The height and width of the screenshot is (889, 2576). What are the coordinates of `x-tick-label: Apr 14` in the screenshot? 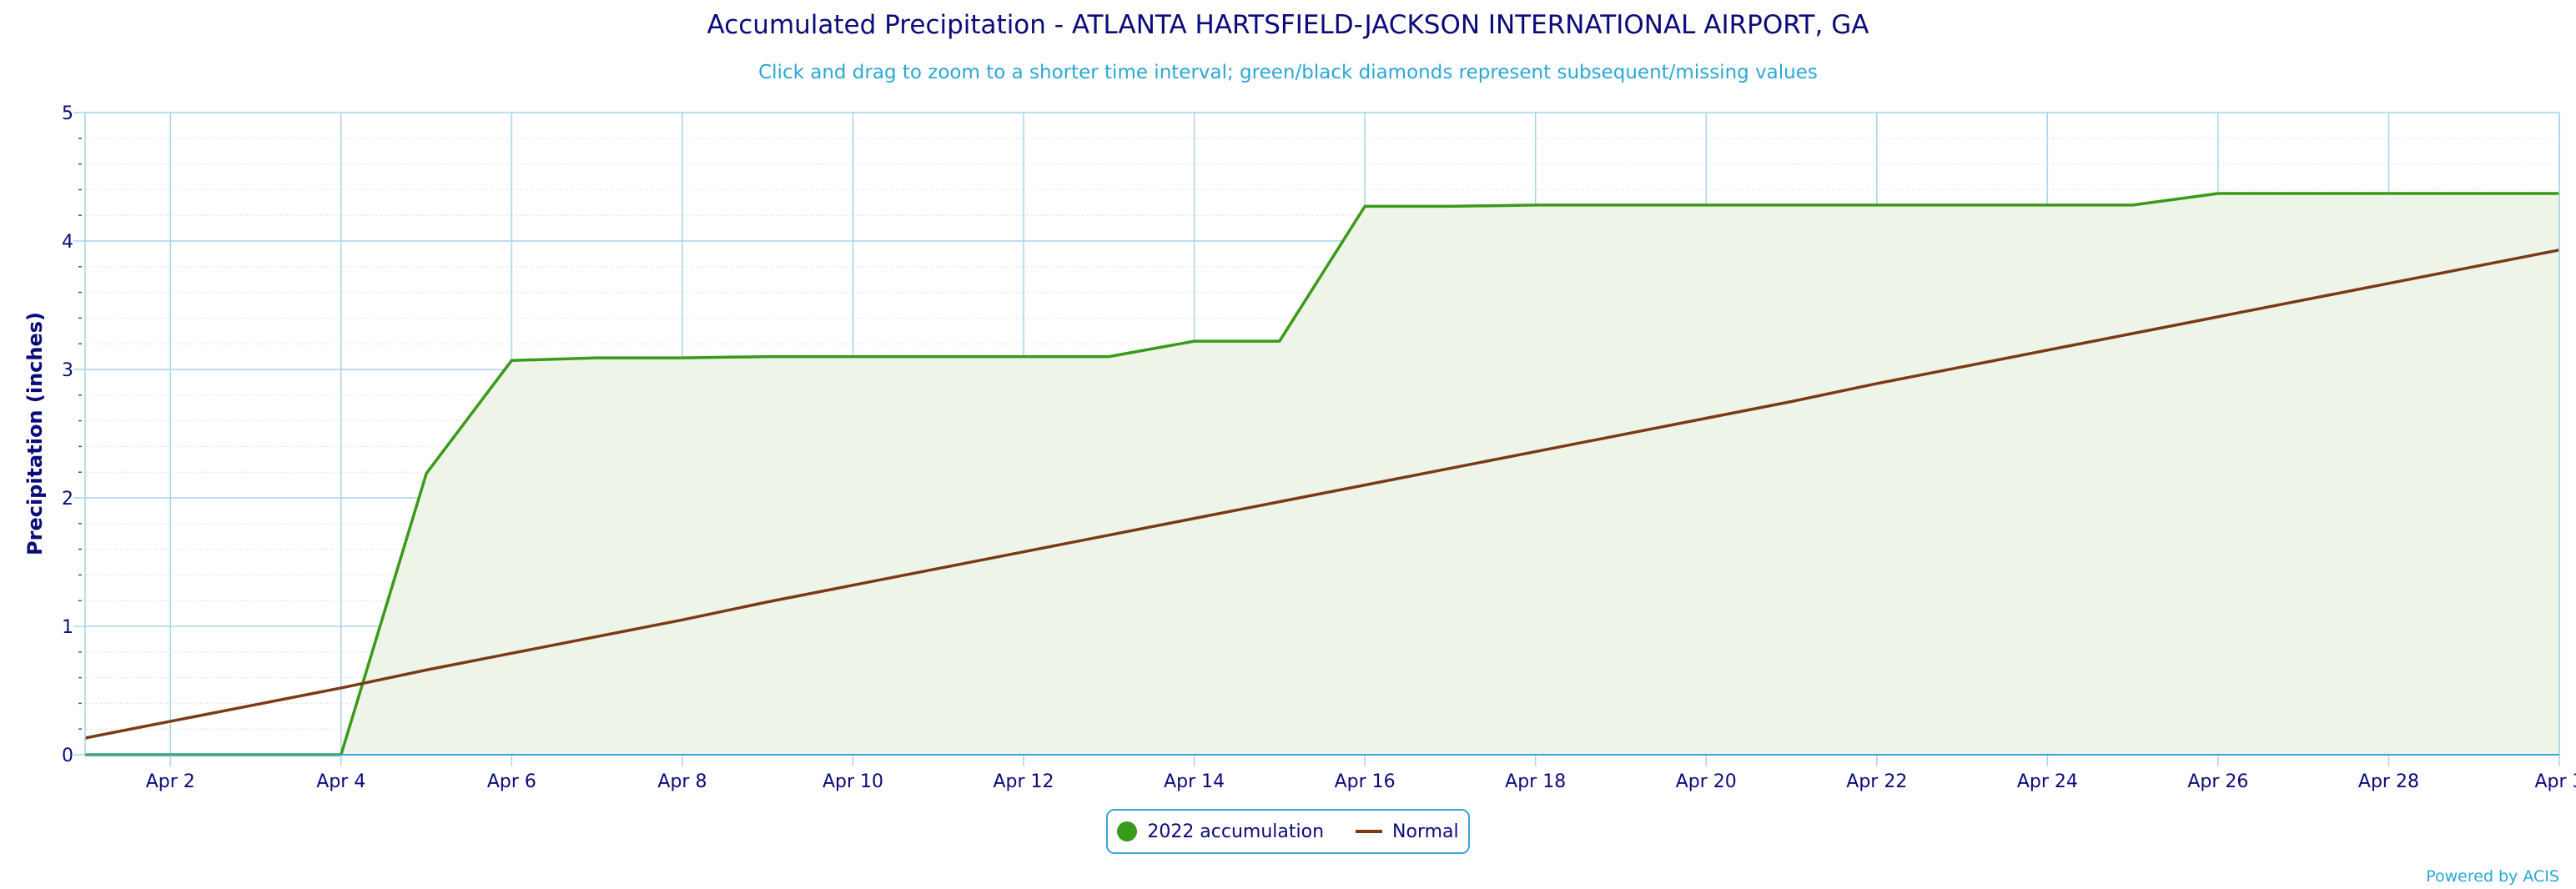 It's located at (1194, 781).